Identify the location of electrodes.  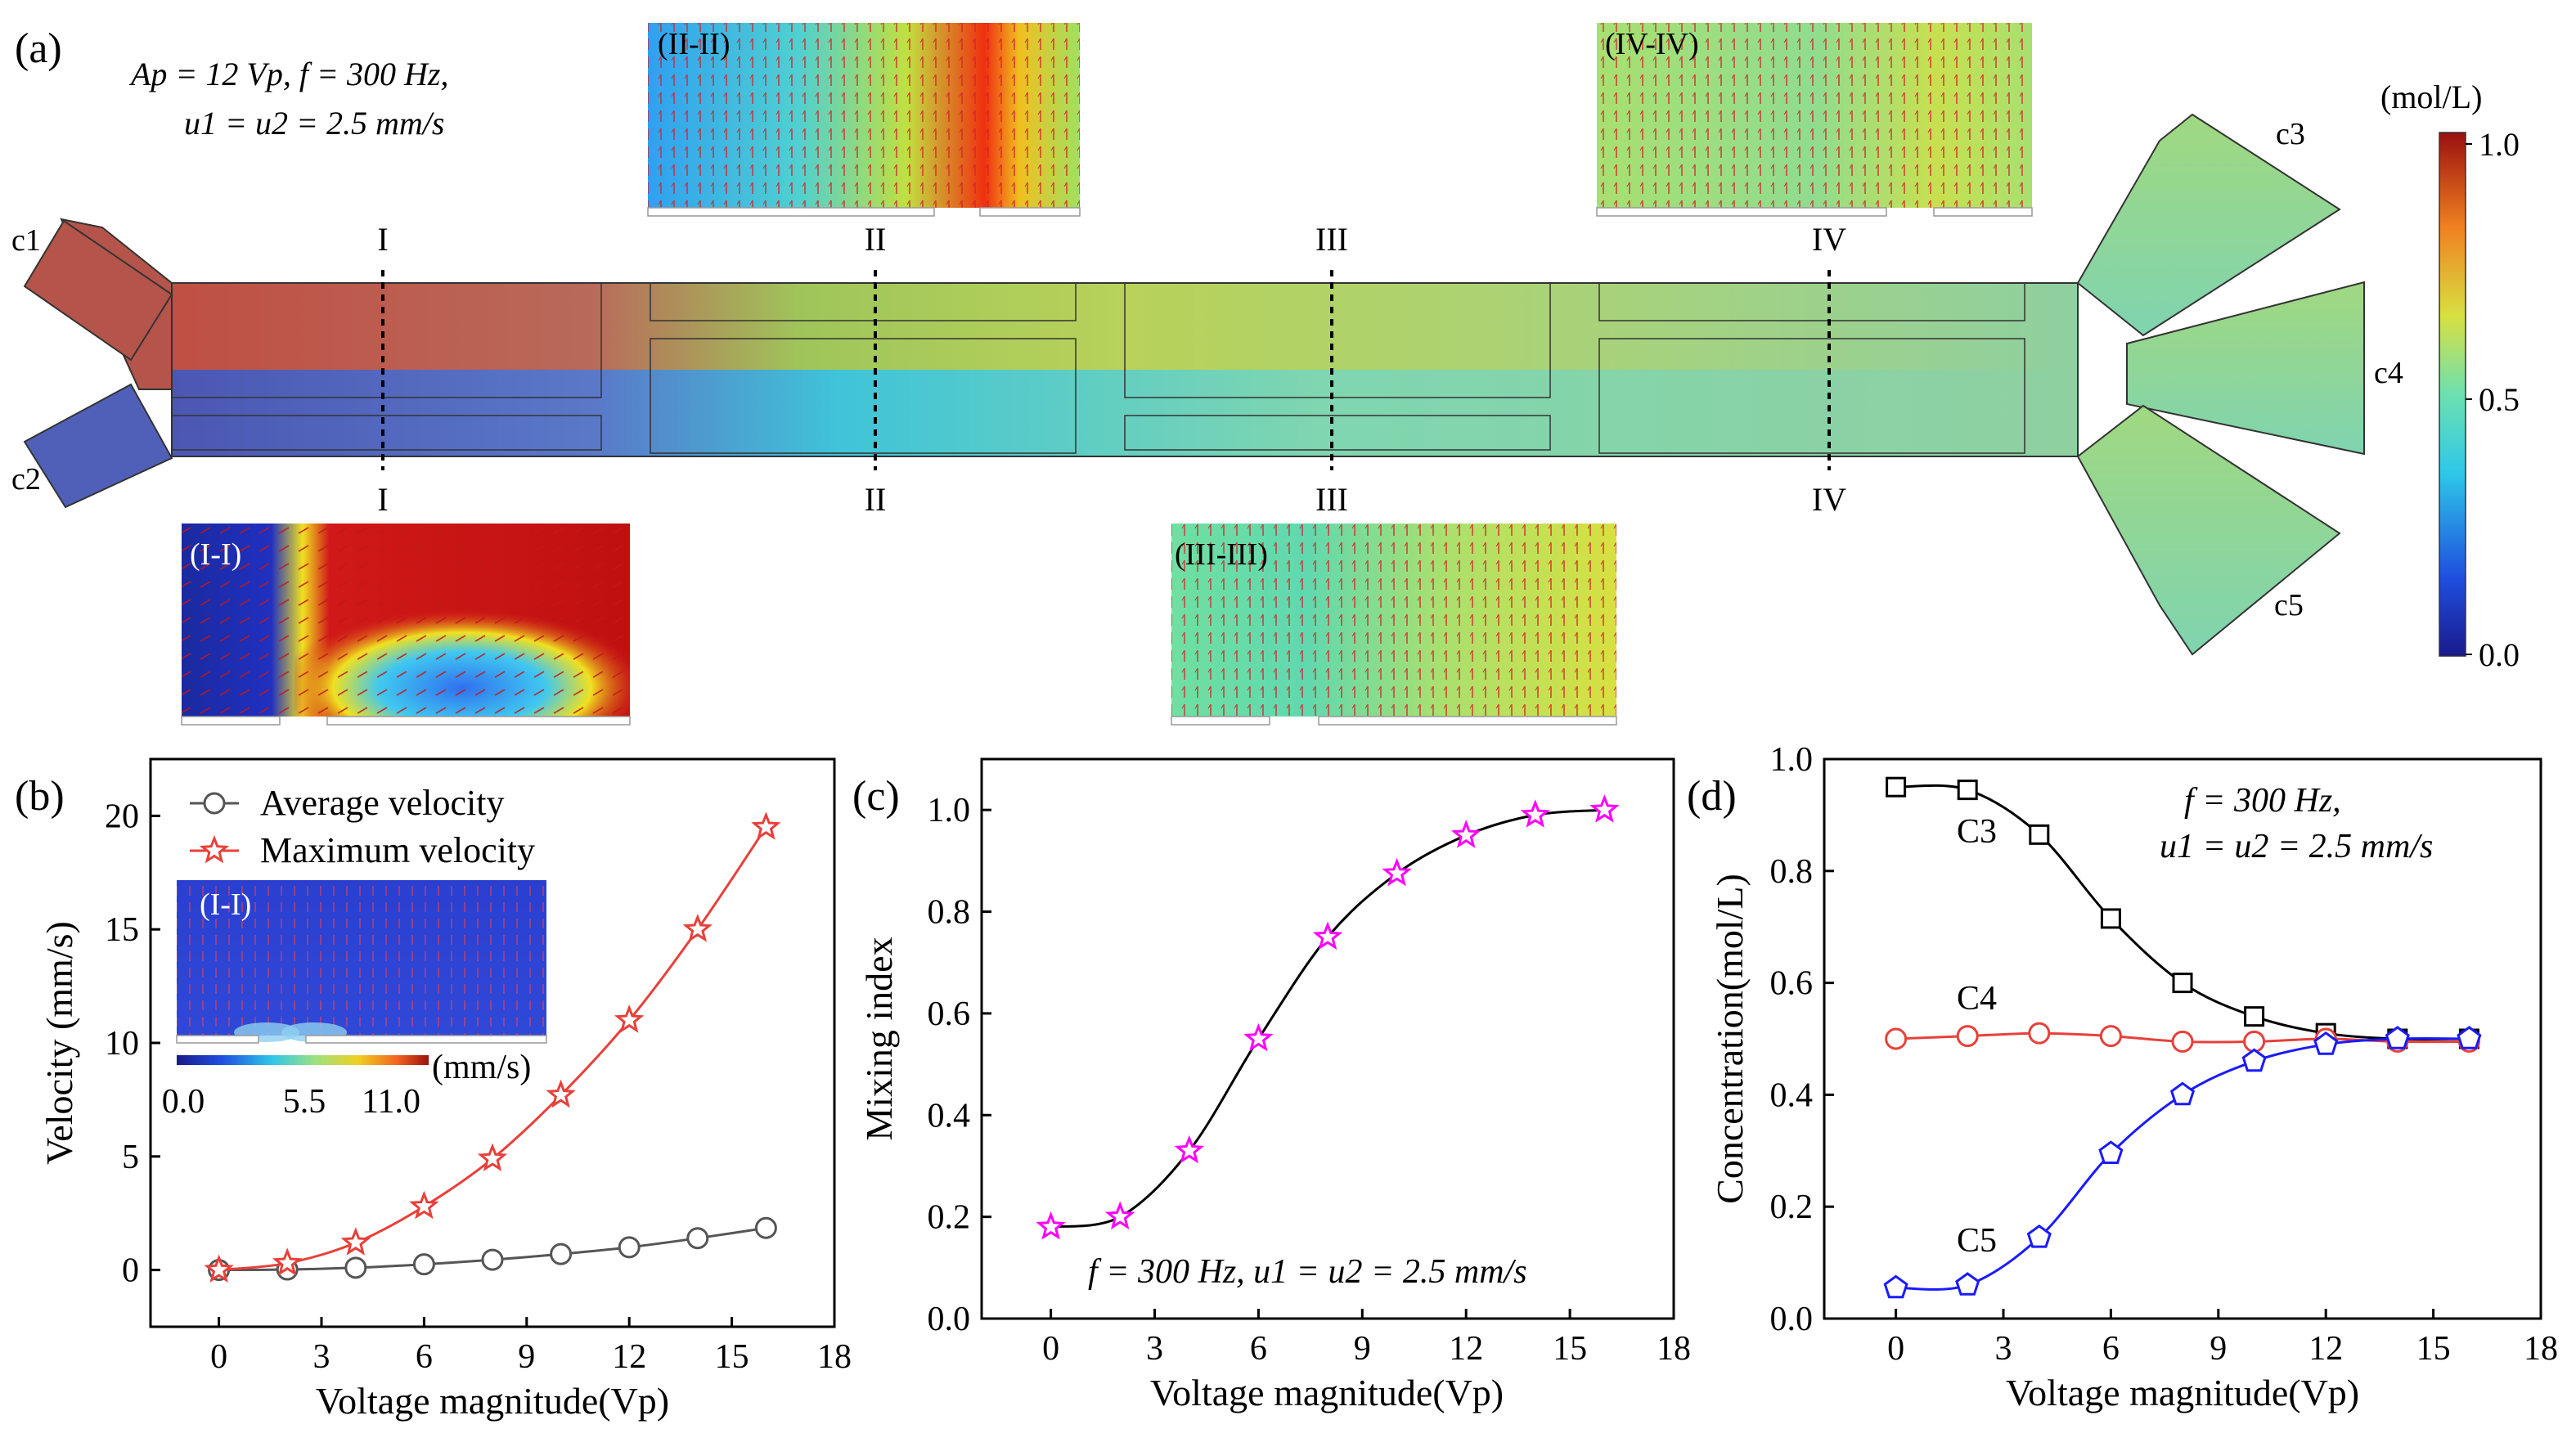
(1098, 368).